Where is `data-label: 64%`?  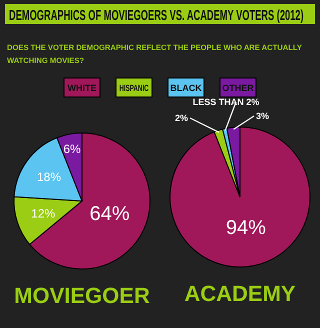
data-label: 64% is located at coordinates (110, 214).